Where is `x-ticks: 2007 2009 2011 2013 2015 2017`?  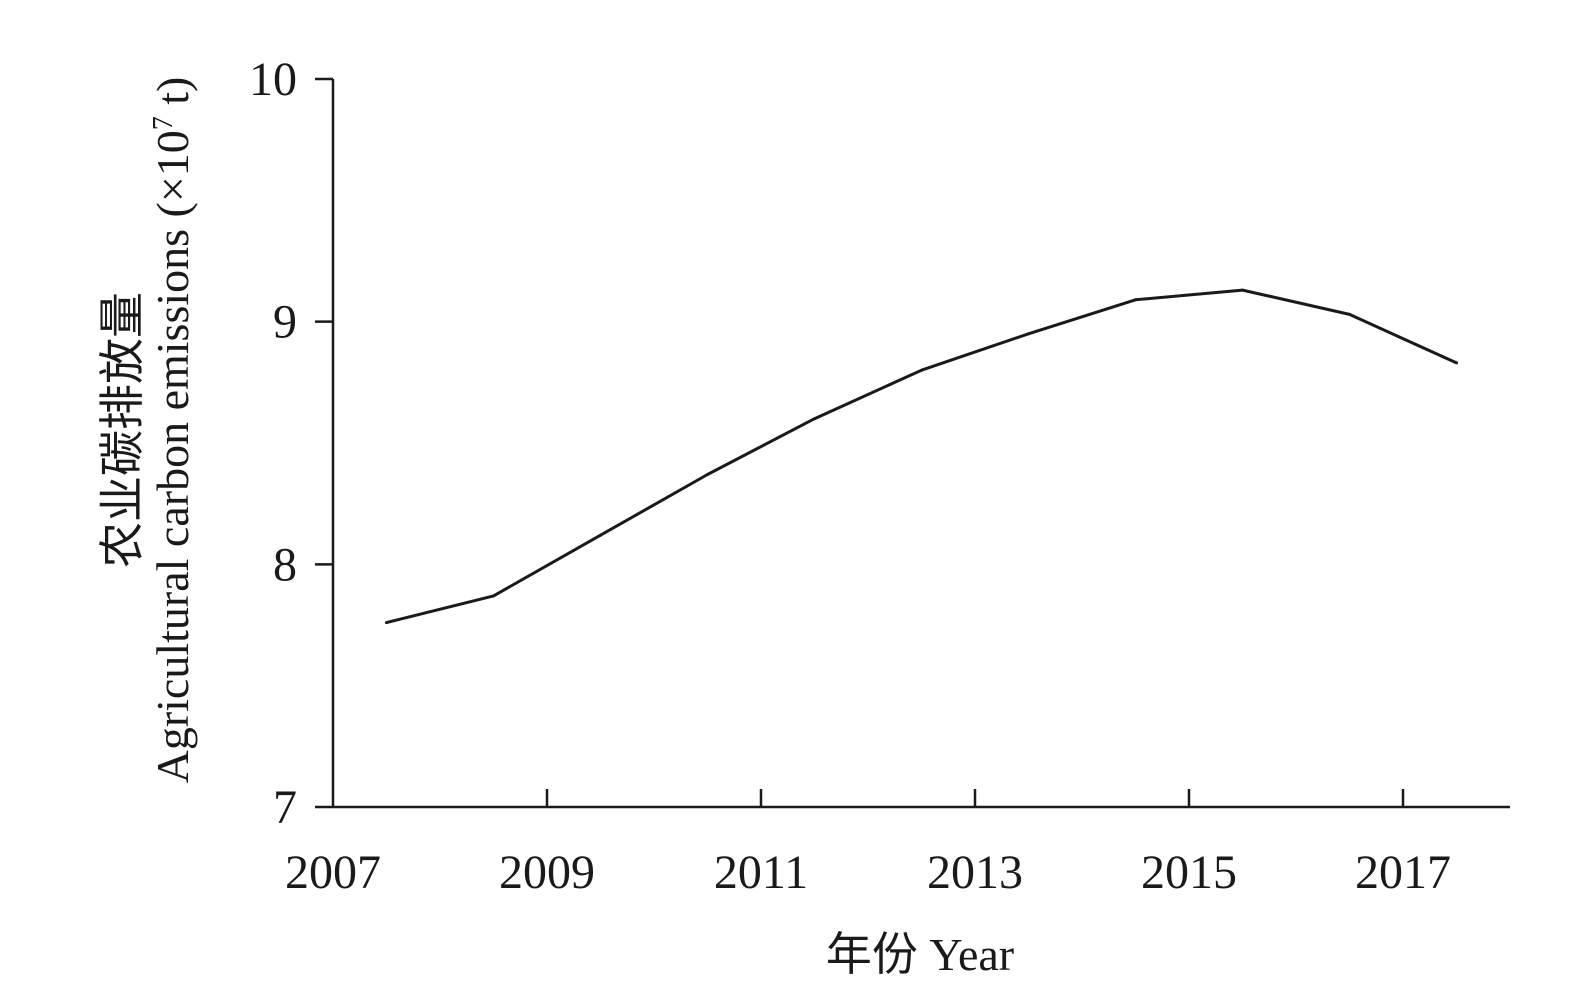
x-ticks: 2007 2009 2011 2013 2015 2017 is located at coordinates (868, 844).